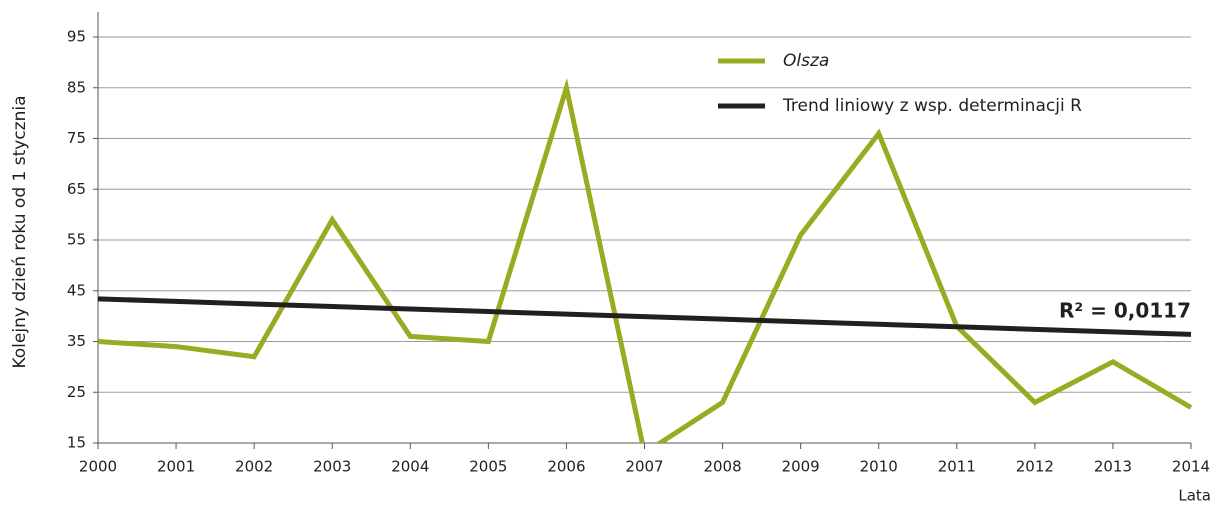  What do you see at coordinates (644, 467) in the screenshot?
I see `x-tick-label: 2007` at bounding box center [644, 467].